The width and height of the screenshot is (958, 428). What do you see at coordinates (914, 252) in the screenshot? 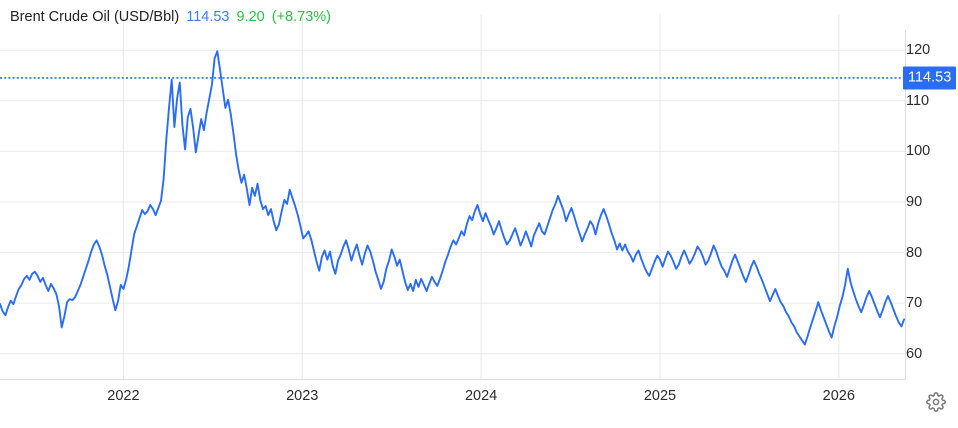
I see `y-axis-tick-80: 80` at bounding box center [914, 252].